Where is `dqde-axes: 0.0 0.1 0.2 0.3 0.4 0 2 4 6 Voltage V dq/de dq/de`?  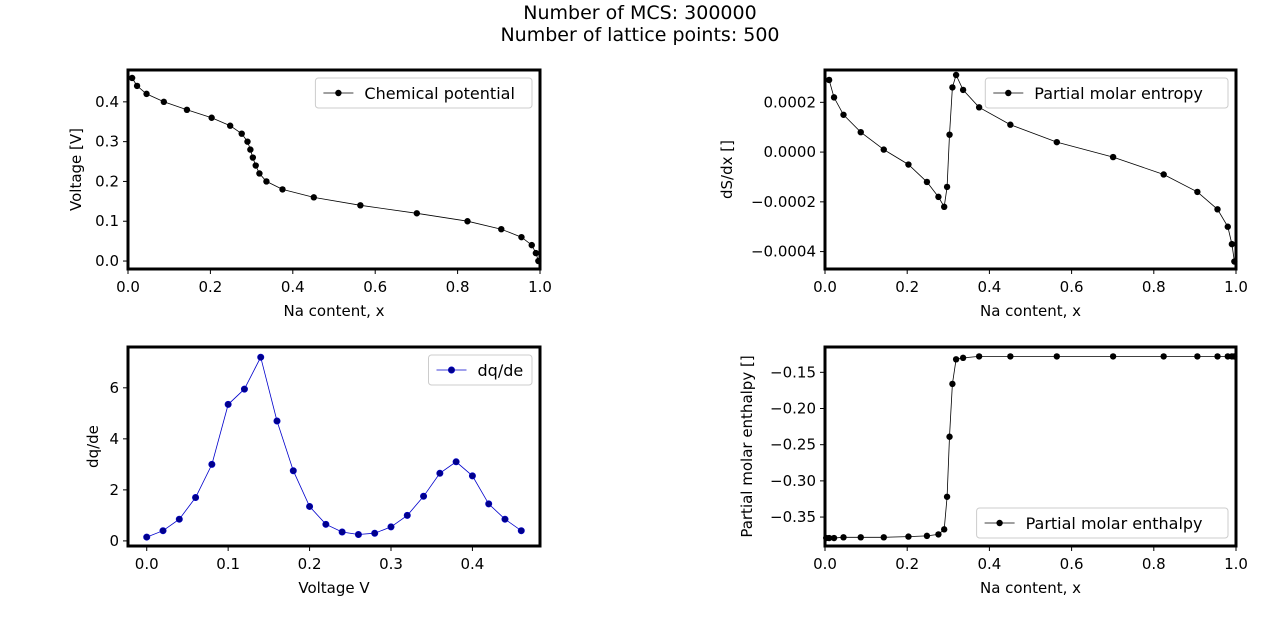
dqde-axes: 0.0 0.1 0.2 0.3 0.4 0 2 4 6 Voltage V dq/de dq/de is located at coordinates (313, 471).